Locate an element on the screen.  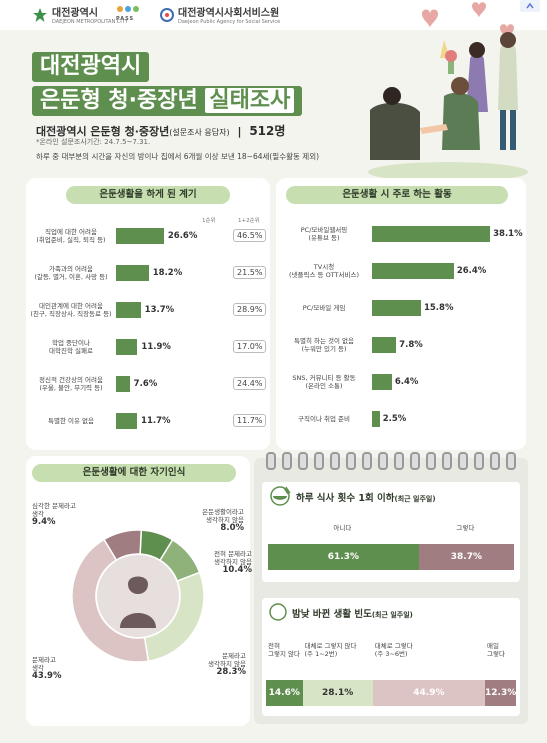
meals-panel: 하루 식사 횟수 1회 이하(최근 일주일) 61.3% 아니다 38.7% 그렇다 is located at coordinates (391, 532).